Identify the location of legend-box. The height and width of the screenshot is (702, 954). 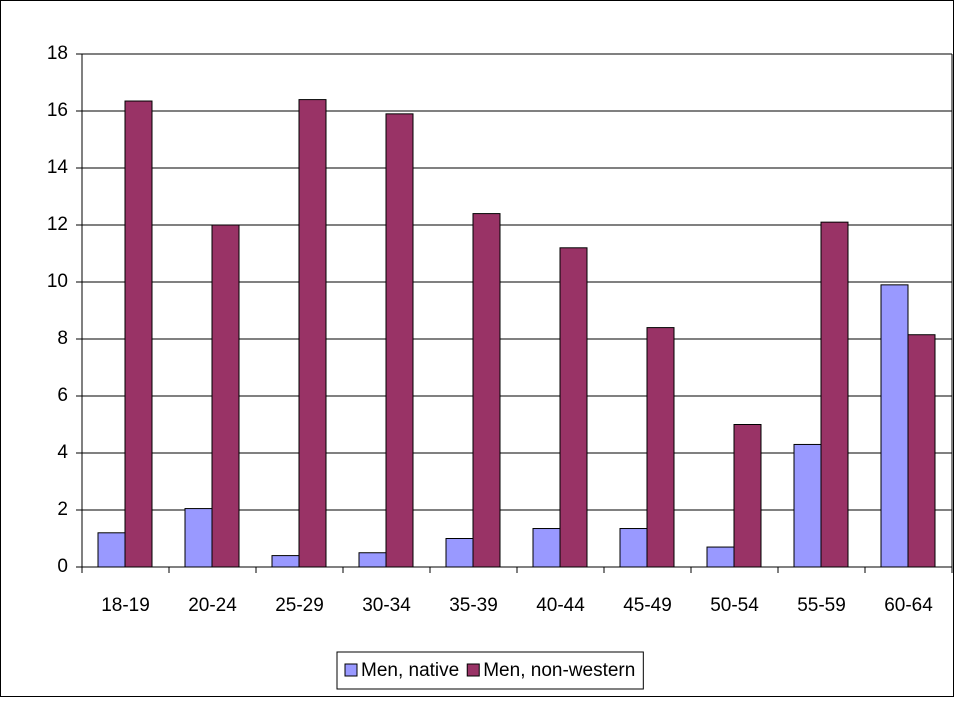
(490, 670).